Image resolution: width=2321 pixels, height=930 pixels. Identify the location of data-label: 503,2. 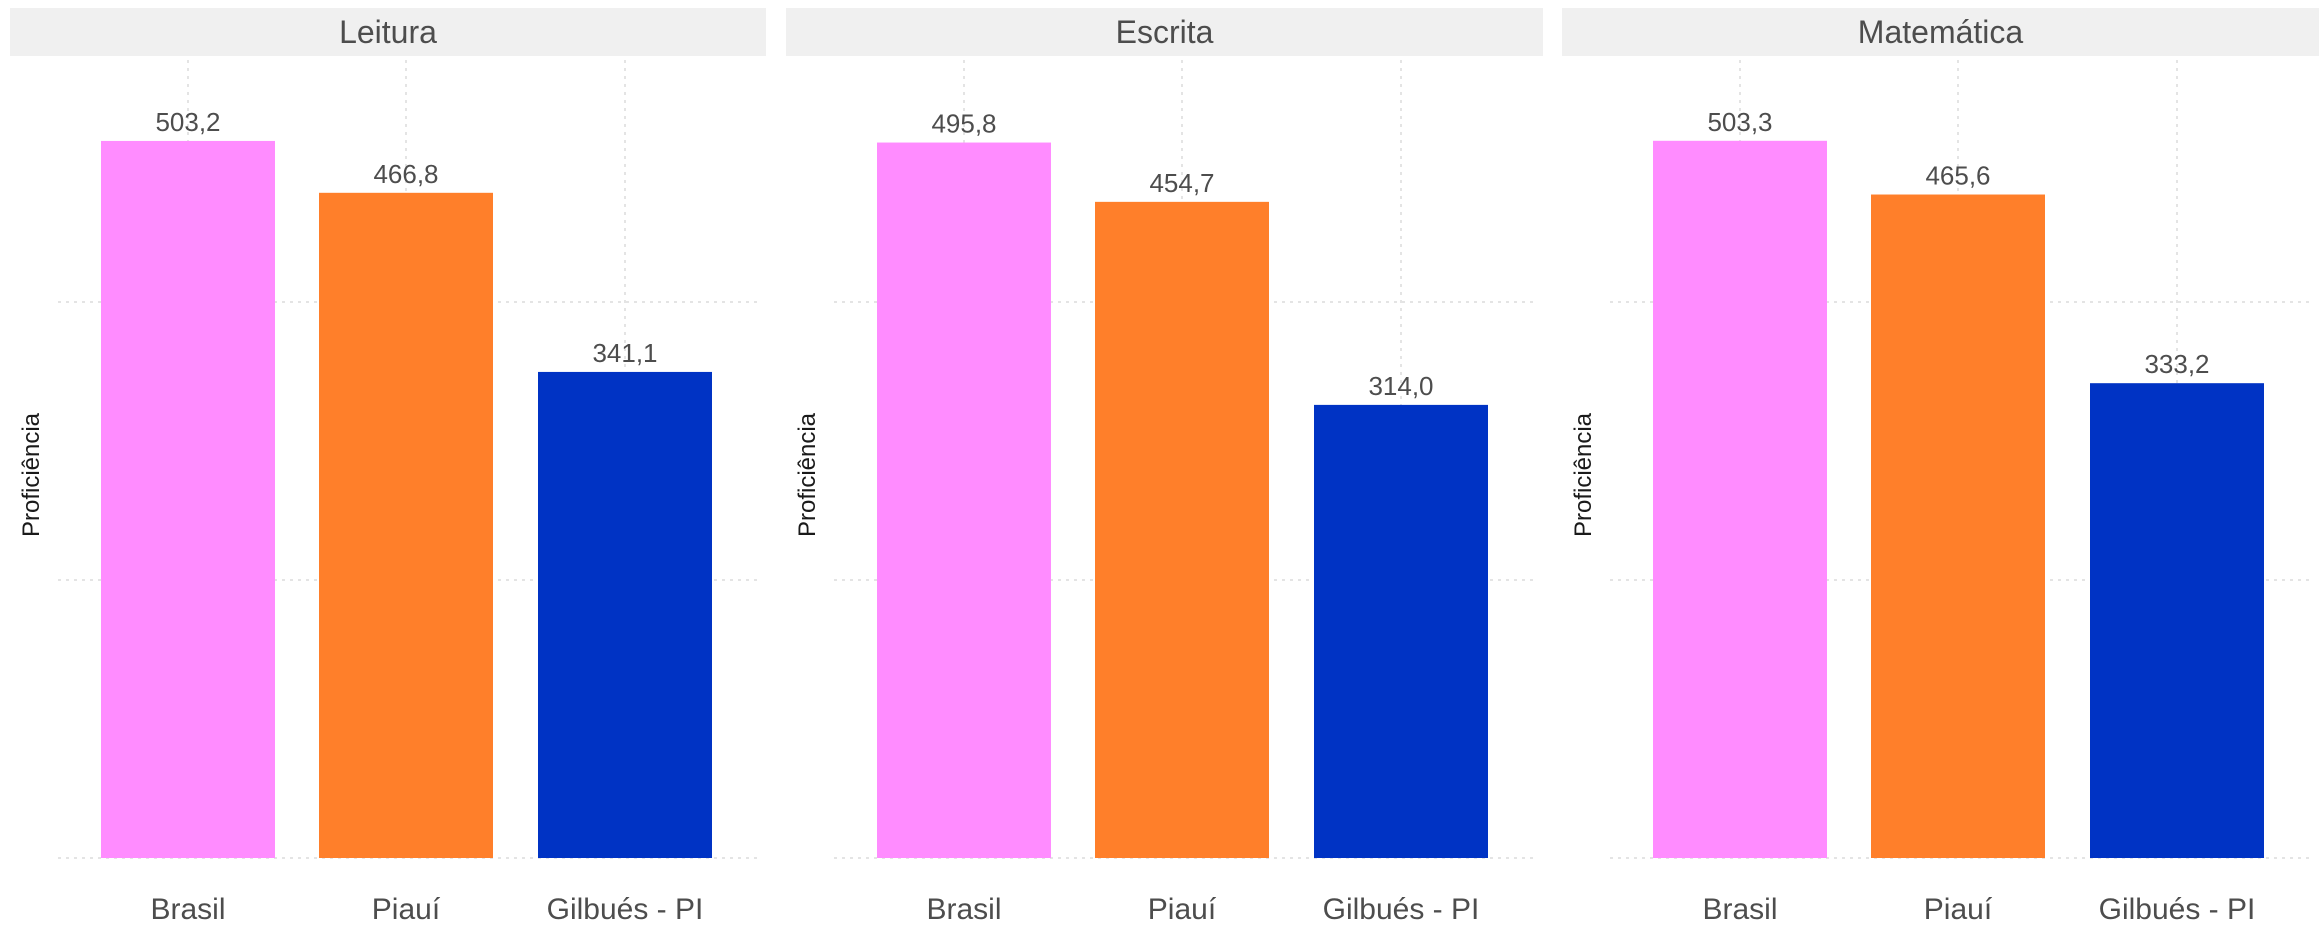
(187, 122).